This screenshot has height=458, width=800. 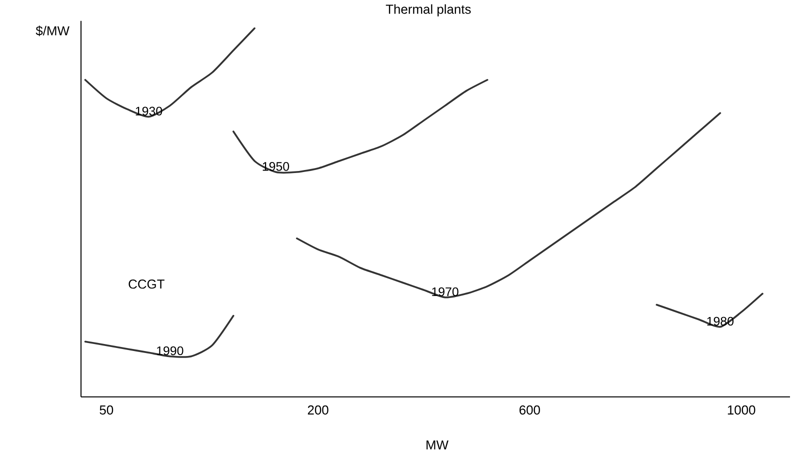 What do you see at coordinates (107, 410) in the screenshot?
I see `x-tick-label: 50` at bounding box center [107, 410].